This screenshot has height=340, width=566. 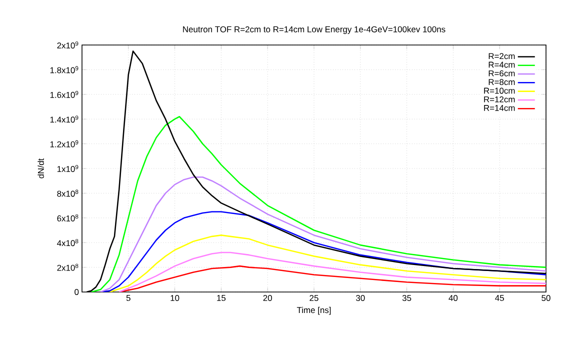 What do you see at coordinates (313, 310) in the screenshot?
I see `x-axis-title: Time [ns]` at bounding box center [313, 310].